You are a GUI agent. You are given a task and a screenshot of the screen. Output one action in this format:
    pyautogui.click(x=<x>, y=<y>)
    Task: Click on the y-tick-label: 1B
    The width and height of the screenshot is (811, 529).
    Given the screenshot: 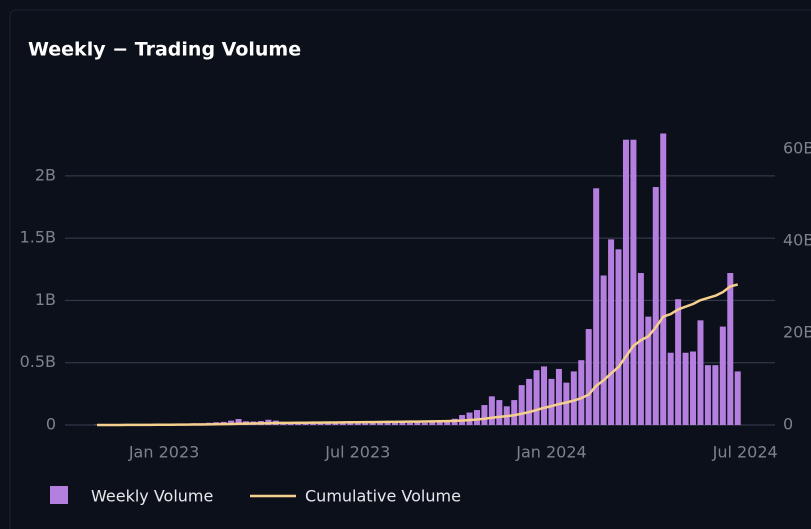 What is the action you would take?
    pyautogui.click(x=45, y=299)
    